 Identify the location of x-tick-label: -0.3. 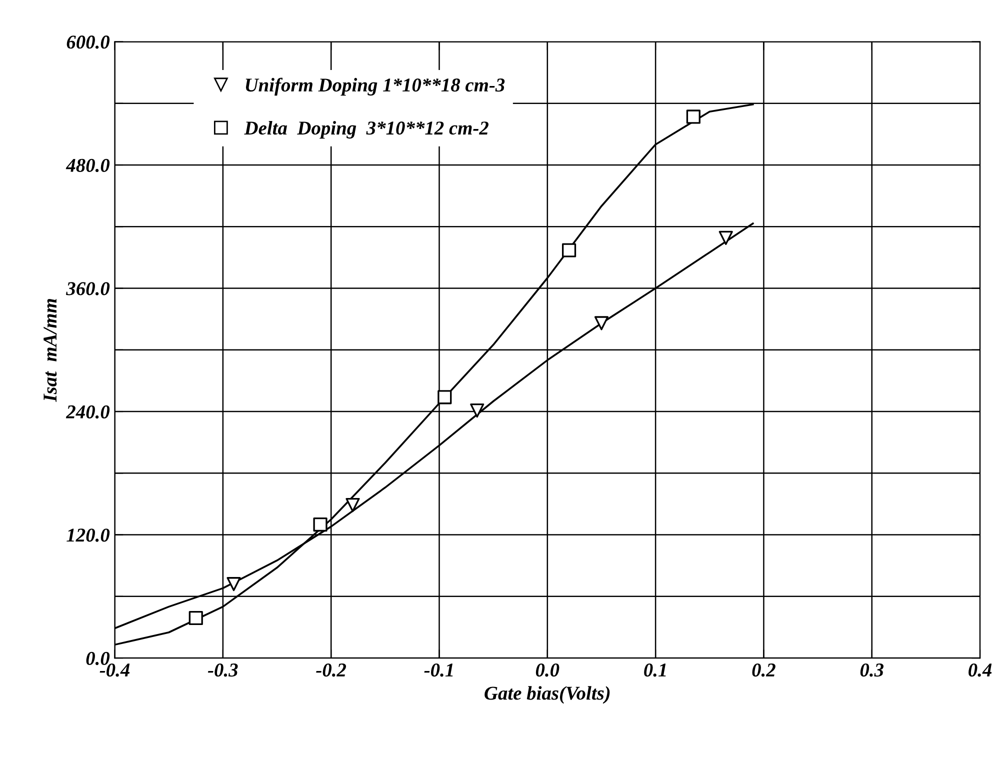
(223, 670).